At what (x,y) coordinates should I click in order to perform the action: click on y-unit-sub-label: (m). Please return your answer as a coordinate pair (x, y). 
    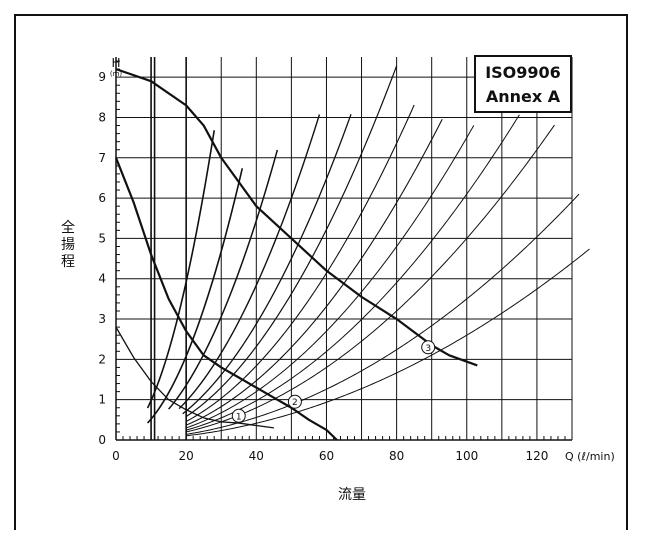
    Looking at the image, I should click on (116, 74).